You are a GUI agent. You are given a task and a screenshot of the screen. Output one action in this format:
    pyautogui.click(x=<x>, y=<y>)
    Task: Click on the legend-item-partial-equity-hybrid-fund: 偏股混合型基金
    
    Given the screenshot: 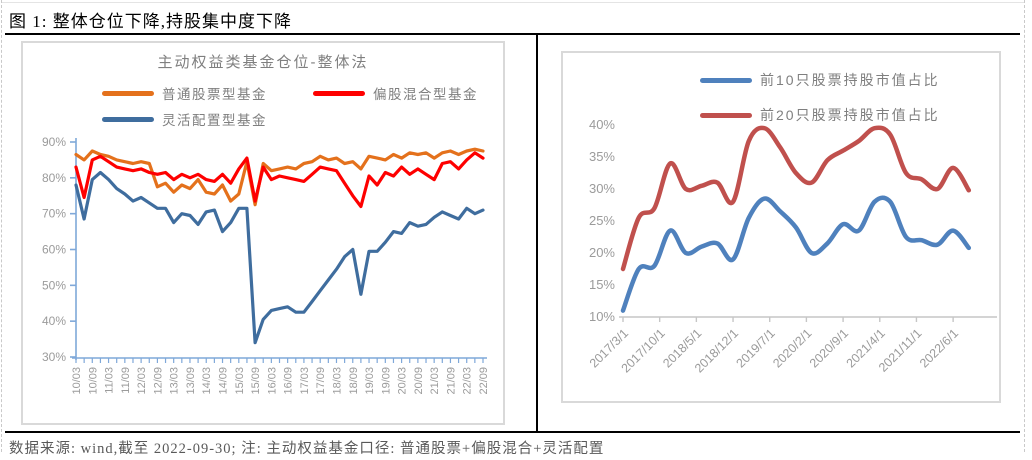 What is the action you would take?
    pyautogui.click(x=395, y=93)
    